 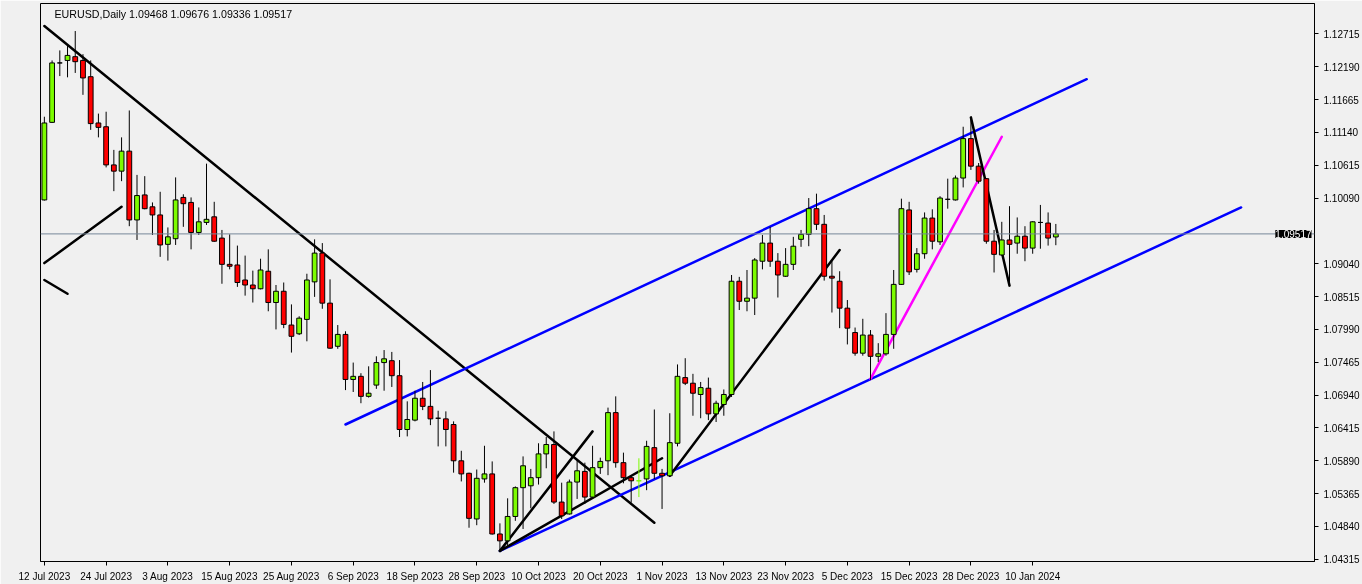 What do you see at coordinates (1342, 330) in the screenshot?
I see `y-tick-label: 1.07990` at bounding box center [1342, 330].